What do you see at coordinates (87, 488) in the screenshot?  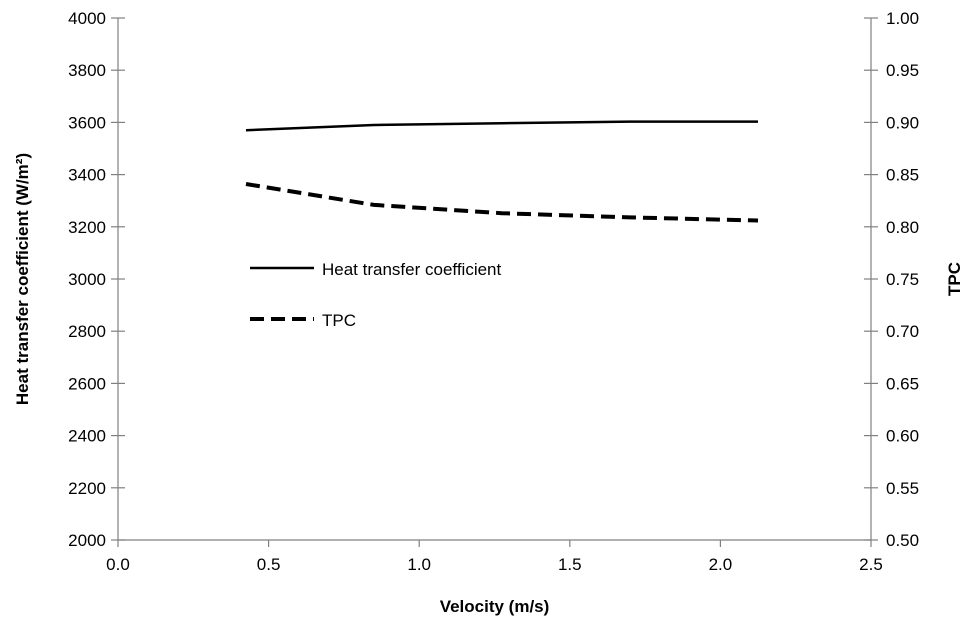 I see `y-left-tick-label: 2200` at bounding box center [87, 488].